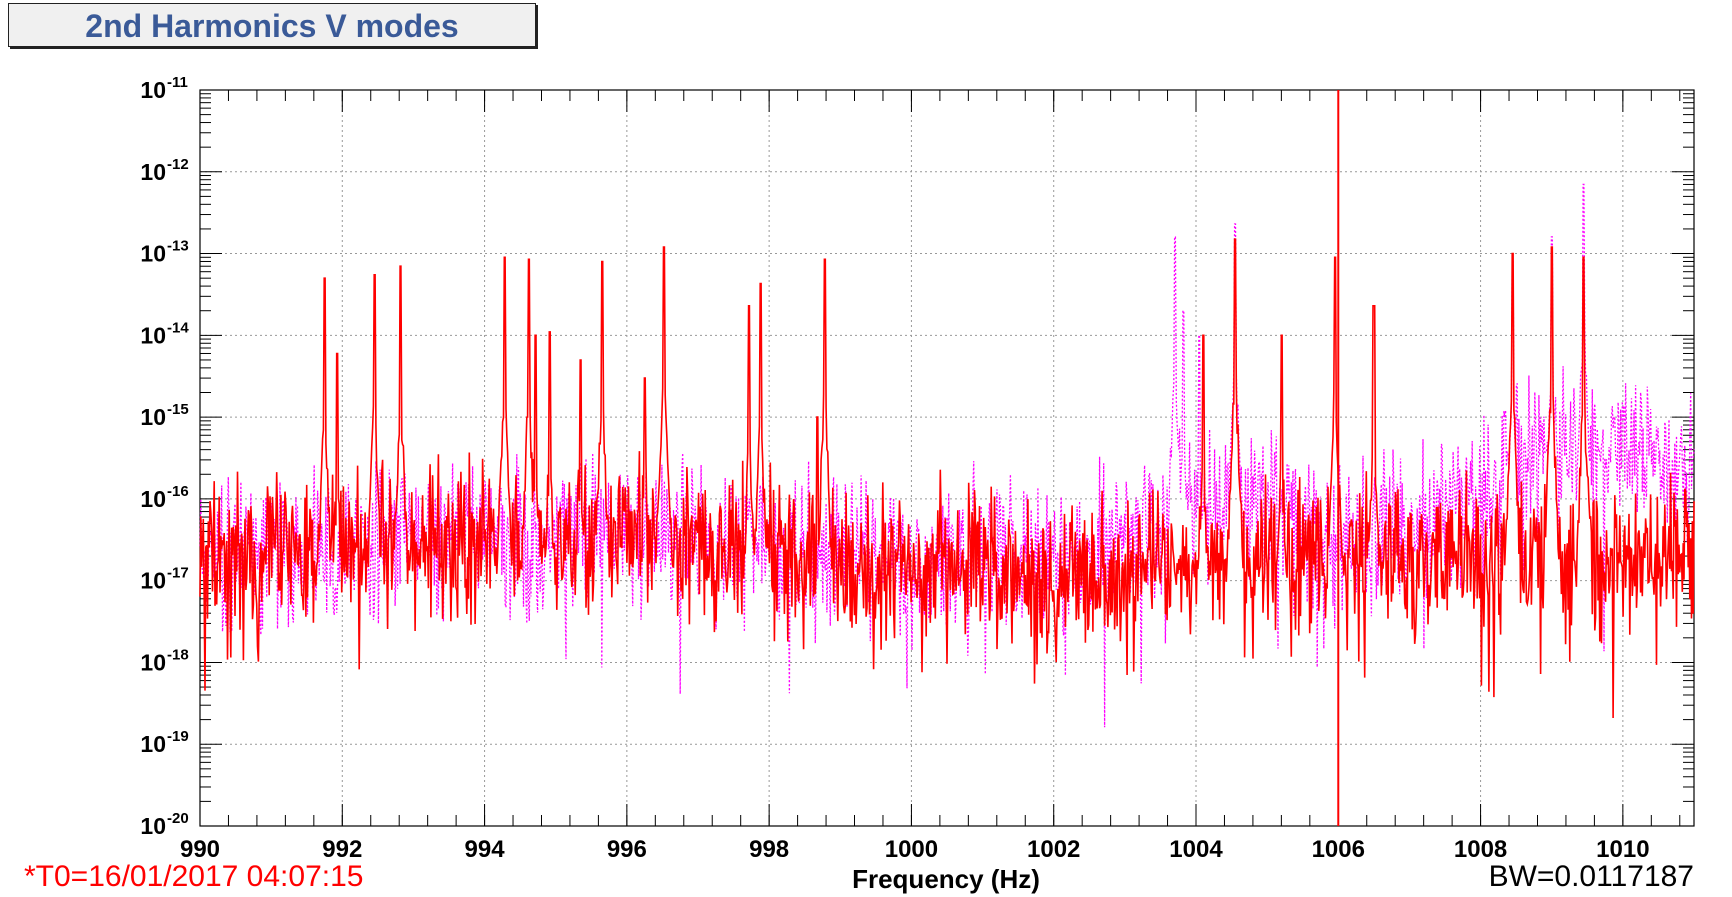 The image size is (1732, 897). Describe the element at coordinates (194, 876) in the screenshot. I see `t0-timestamp: *T0=16/01/2017 04:07:15` at that location.